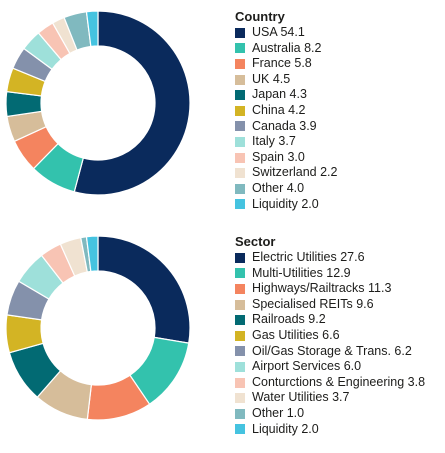 The image size is (445, 453). I want to click on sector-legend-label: Multi-Utilities 12.9, so click(301, 272).